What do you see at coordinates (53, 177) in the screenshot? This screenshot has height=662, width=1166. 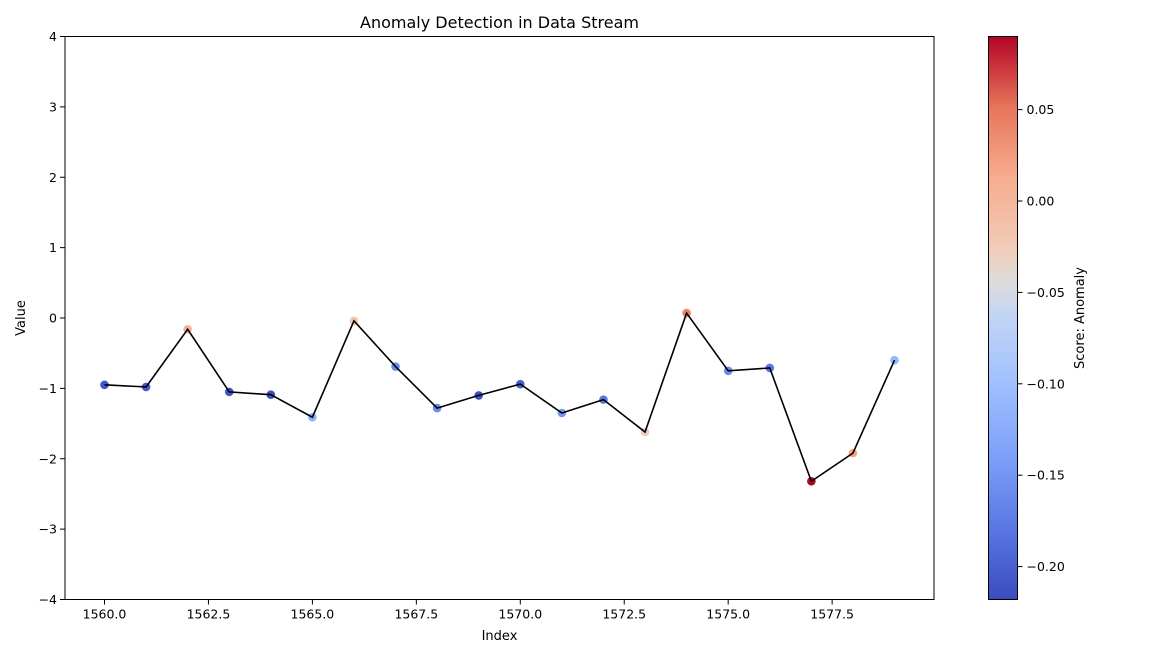 I see `y-tick-label: 2` at bounding box center [53, 177].